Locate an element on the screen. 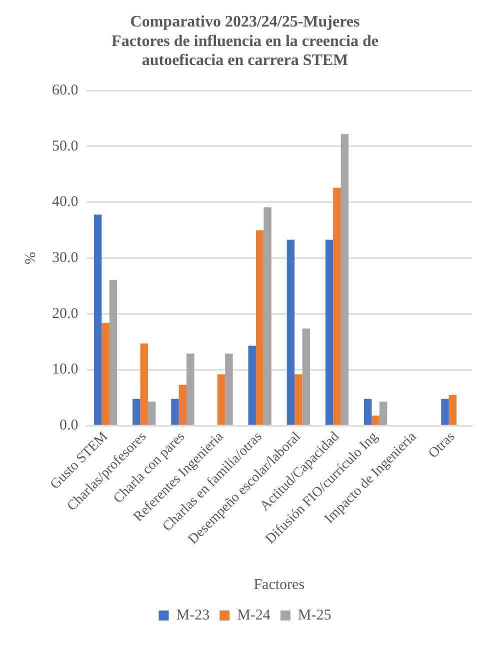  x-axis-title: Factores is located at coordinates (279, 584).